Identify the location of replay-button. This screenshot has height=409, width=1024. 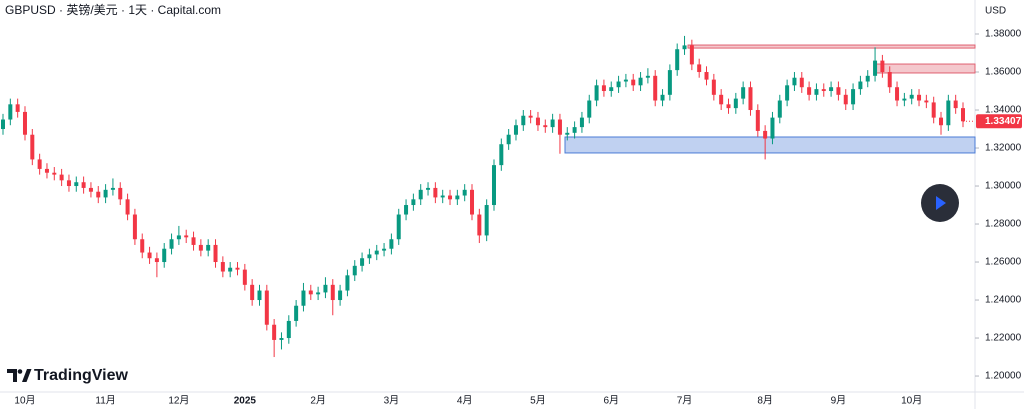
(940, 203).